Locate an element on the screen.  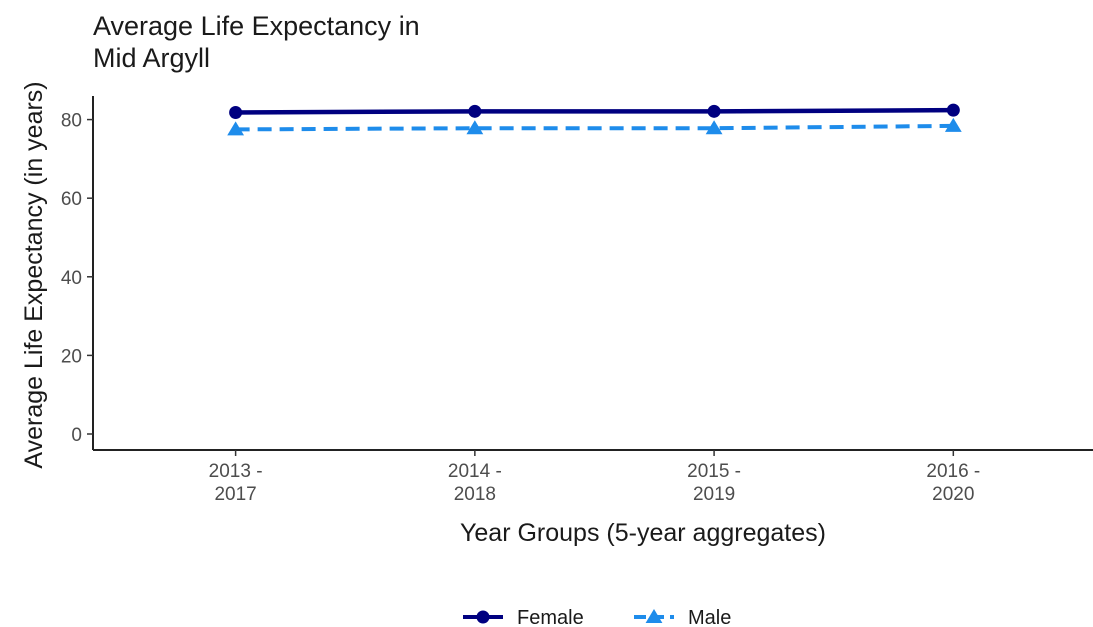
y-tick-label: 0 is located at coordinates (76, 435).